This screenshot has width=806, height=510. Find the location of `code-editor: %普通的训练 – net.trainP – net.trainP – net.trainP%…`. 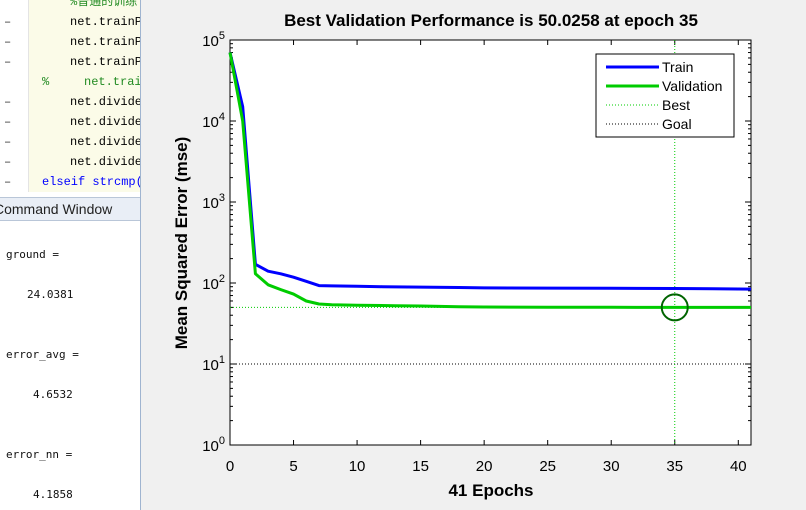

code-editor: %普通的训练 – net.trainP – net.trainP – net.trainP%… is located at coordinates (71, 96).